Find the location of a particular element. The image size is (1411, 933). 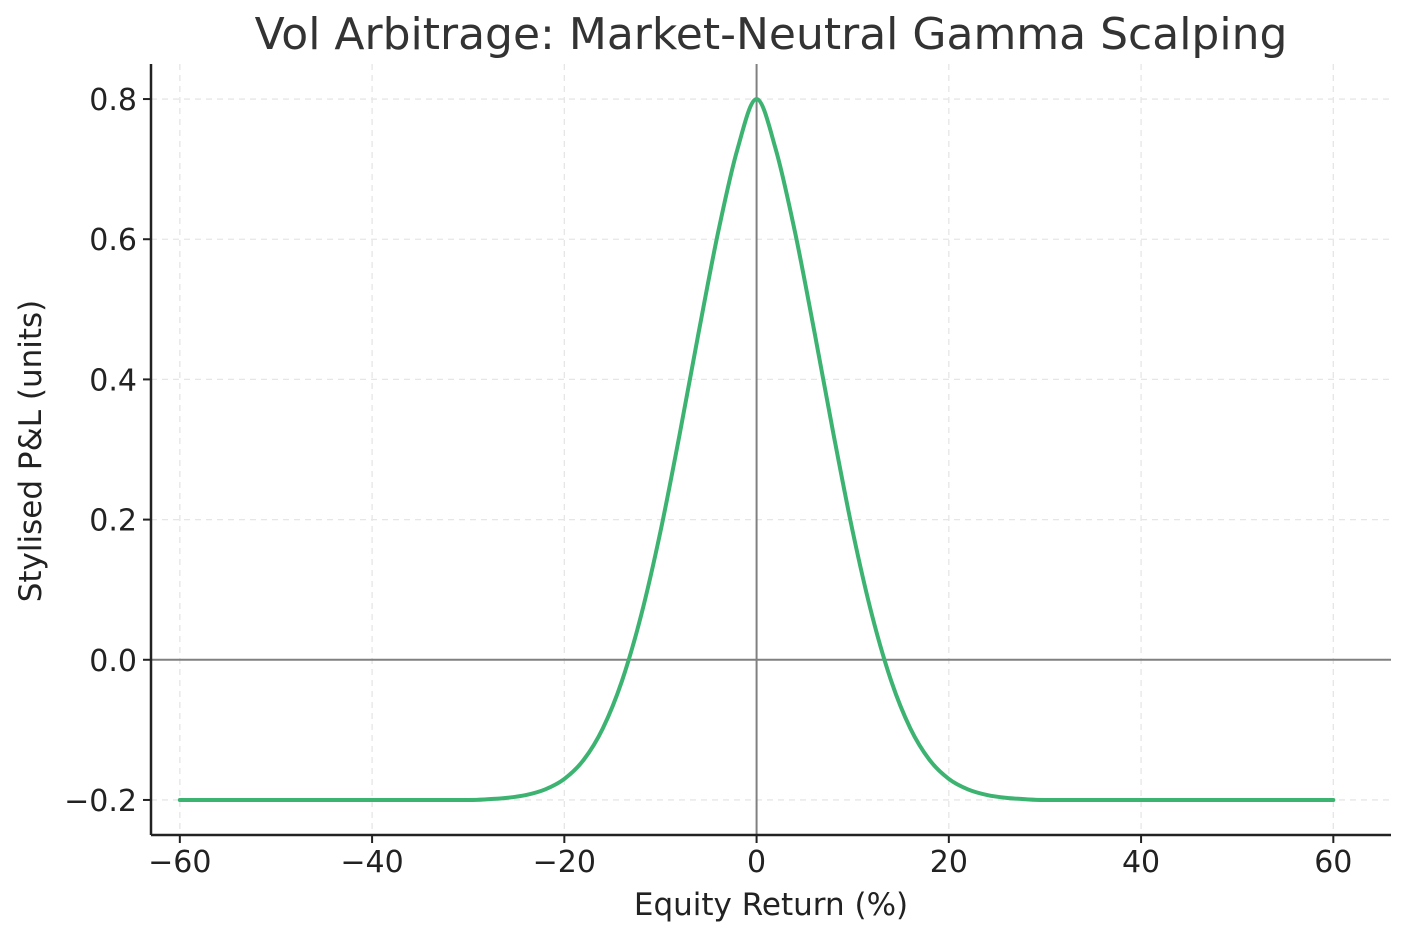

x-tick-label: 60 is located at coordinates (1333, 862).